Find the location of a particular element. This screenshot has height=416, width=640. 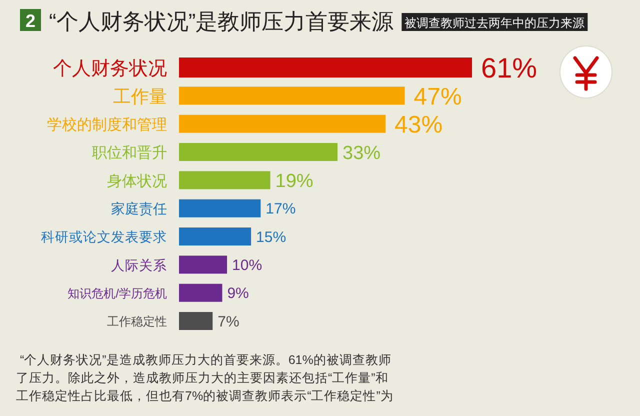

section-number-label: 2 is located at coordinates (31, 21).